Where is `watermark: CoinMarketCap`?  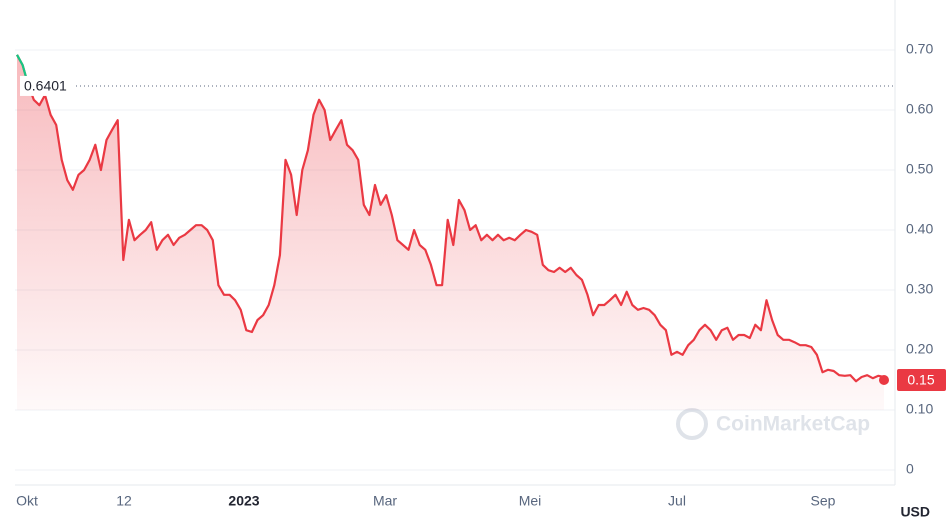 watermark: CoinMarketCap is located at coordinates (773, 424).